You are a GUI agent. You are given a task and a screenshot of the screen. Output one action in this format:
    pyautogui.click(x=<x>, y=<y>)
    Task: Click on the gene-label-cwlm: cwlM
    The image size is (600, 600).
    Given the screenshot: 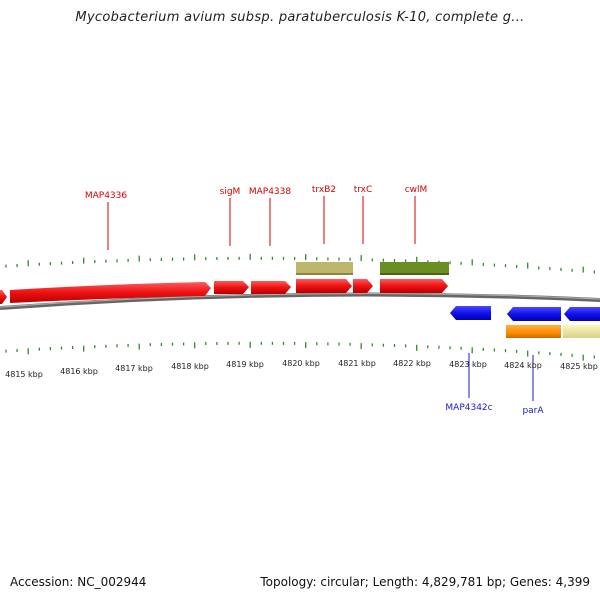 What is the action you would take?
    pyautogui.click(x=416, y=190)
    